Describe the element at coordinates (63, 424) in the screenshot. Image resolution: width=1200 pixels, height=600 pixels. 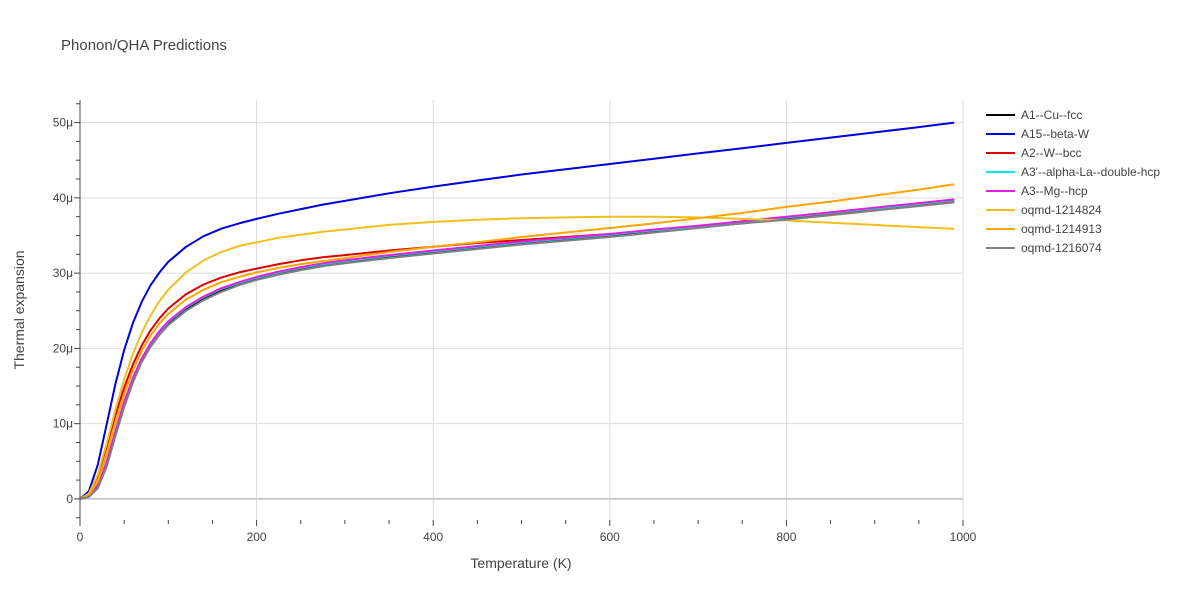
I see `y-tick-label: 10μ` at that location.